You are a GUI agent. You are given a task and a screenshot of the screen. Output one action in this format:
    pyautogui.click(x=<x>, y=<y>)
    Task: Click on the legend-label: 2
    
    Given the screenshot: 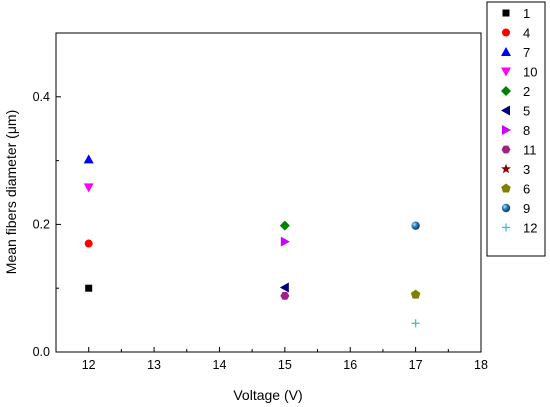 What is the action you would take?
    pyautogui.click(x=526, y=91)
    